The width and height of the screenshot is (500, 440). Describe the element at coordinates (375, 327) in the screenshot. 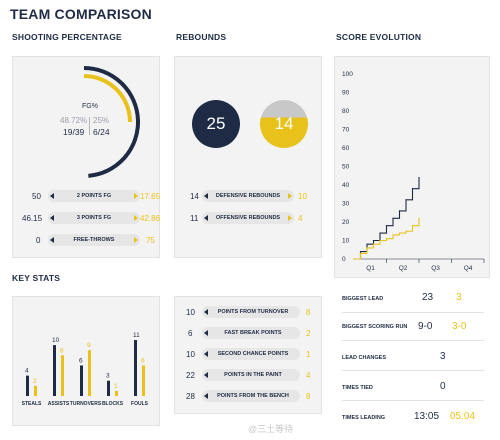

I see `score-stat-label: BIGGEST SCORING RUN` at that location.